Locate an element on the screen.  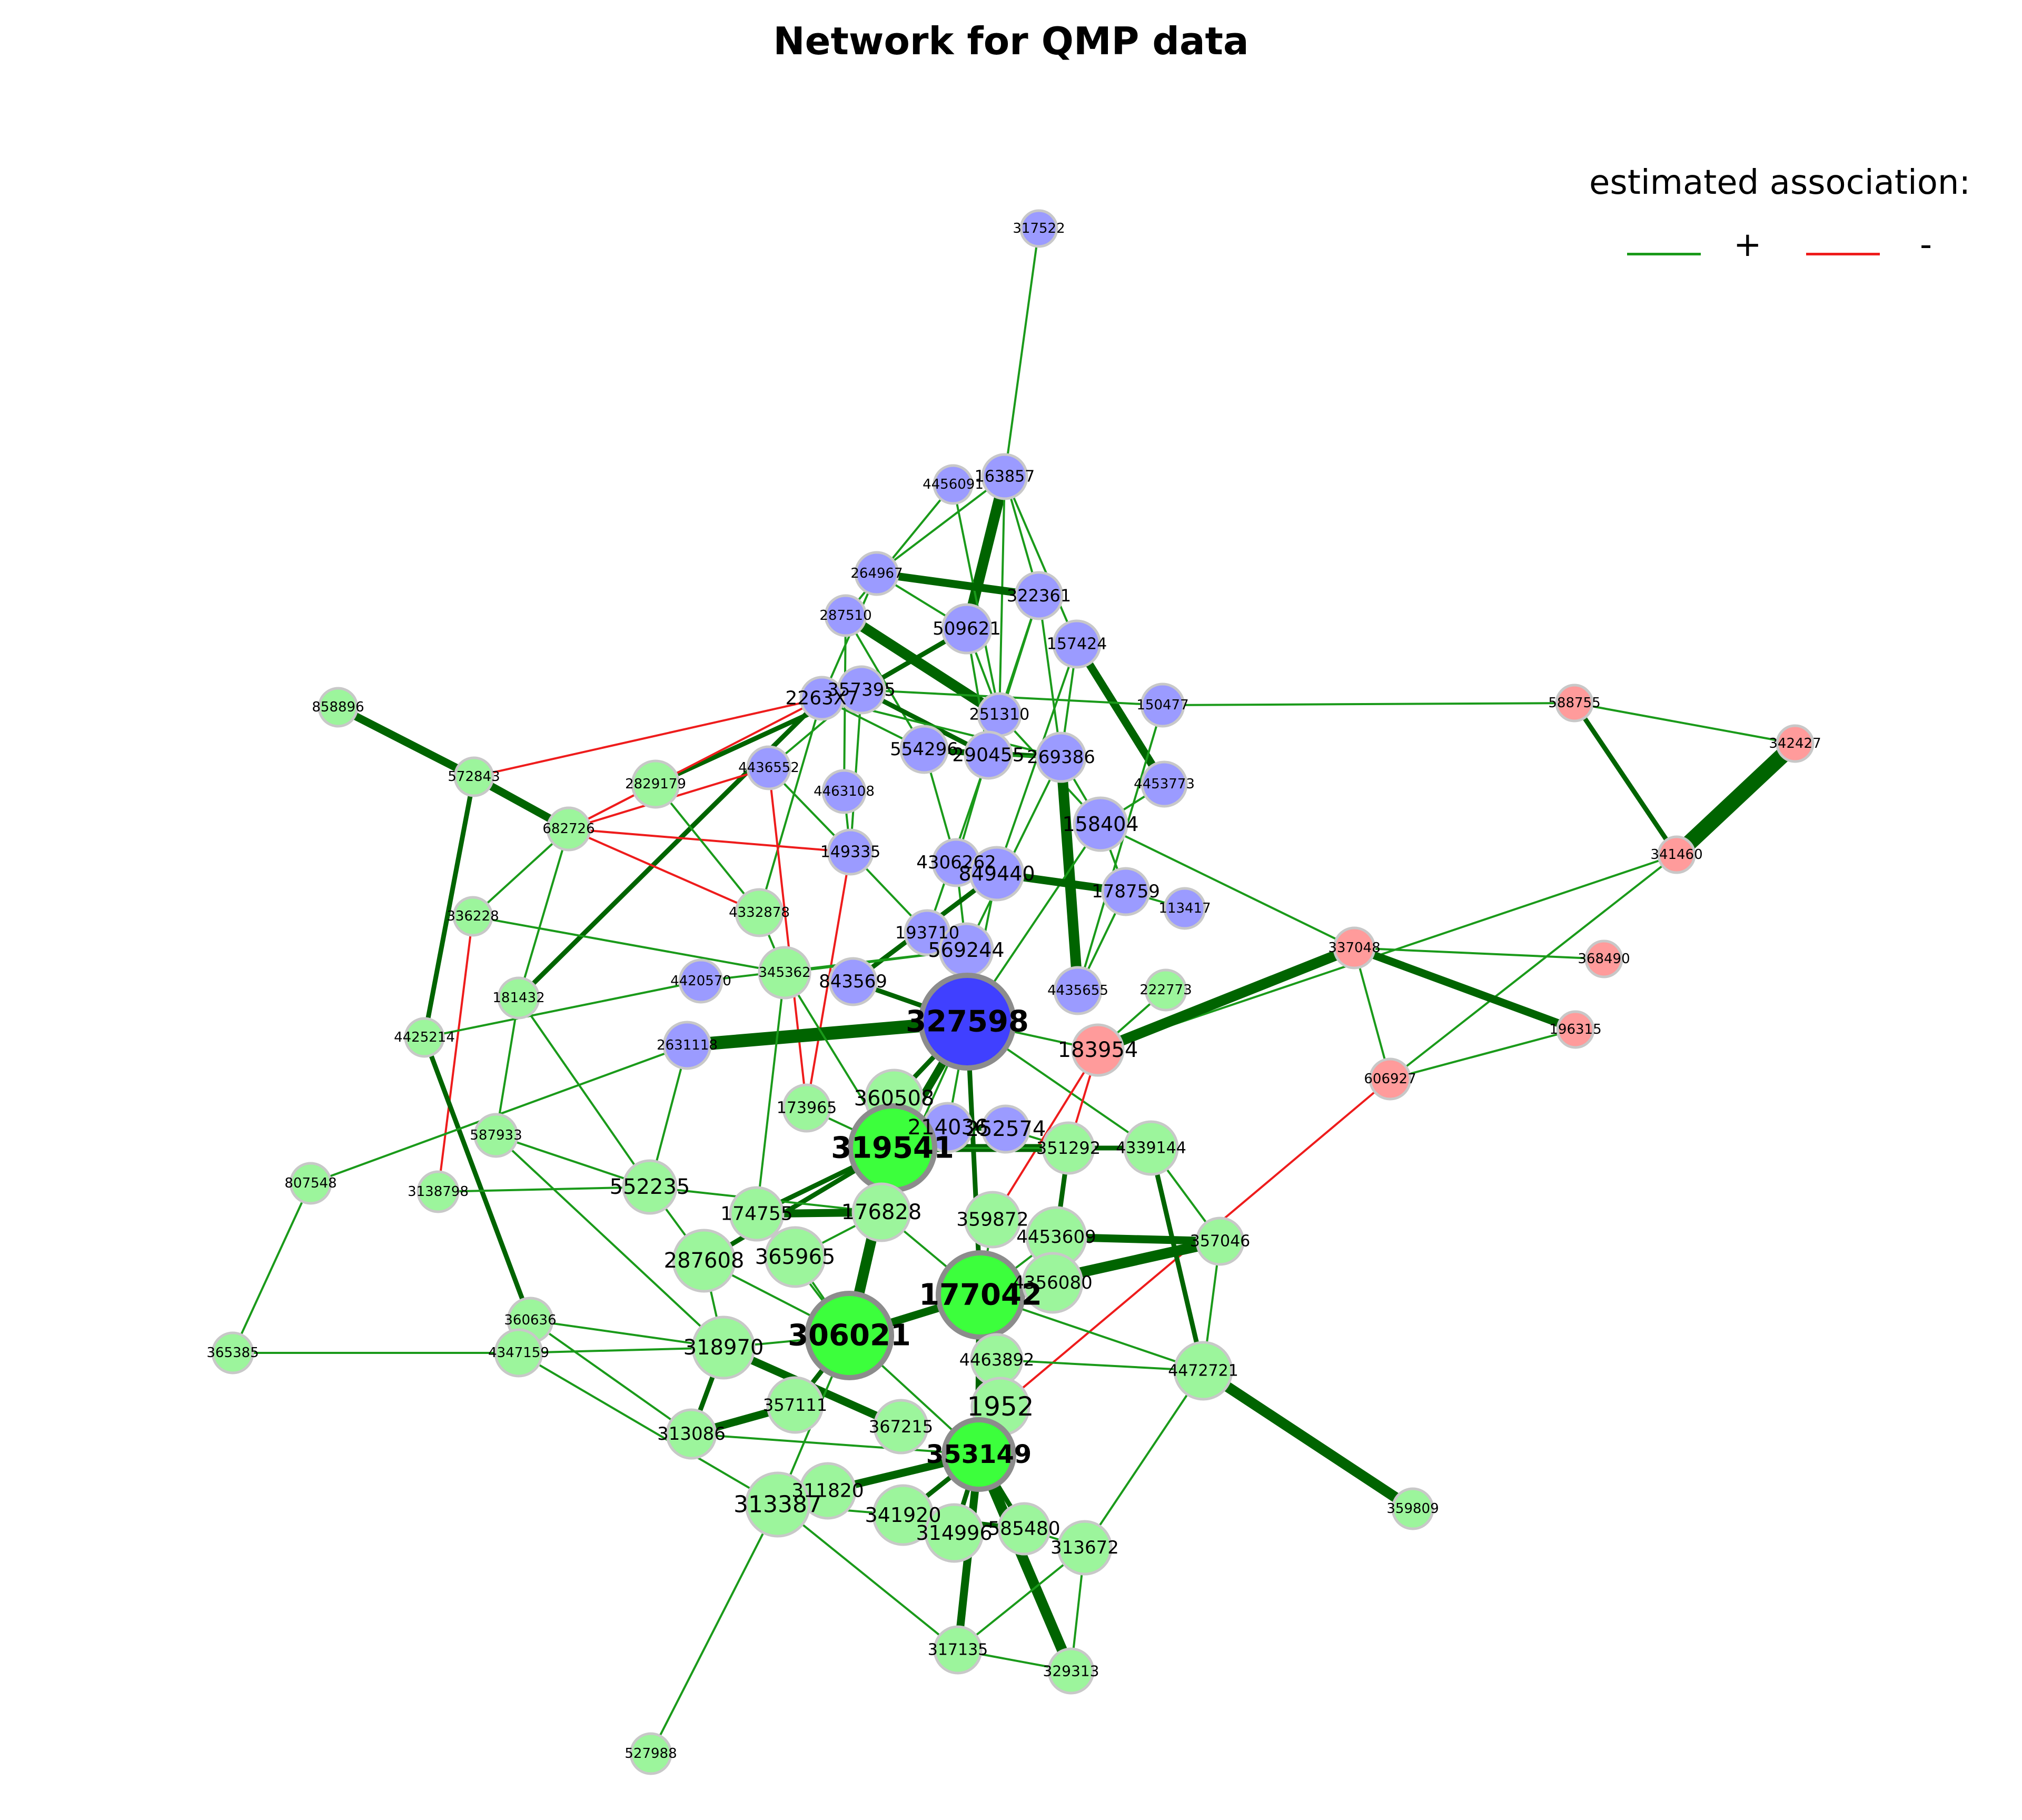
node-label-313672: 313672 is located at coordinates (1085, 1547).